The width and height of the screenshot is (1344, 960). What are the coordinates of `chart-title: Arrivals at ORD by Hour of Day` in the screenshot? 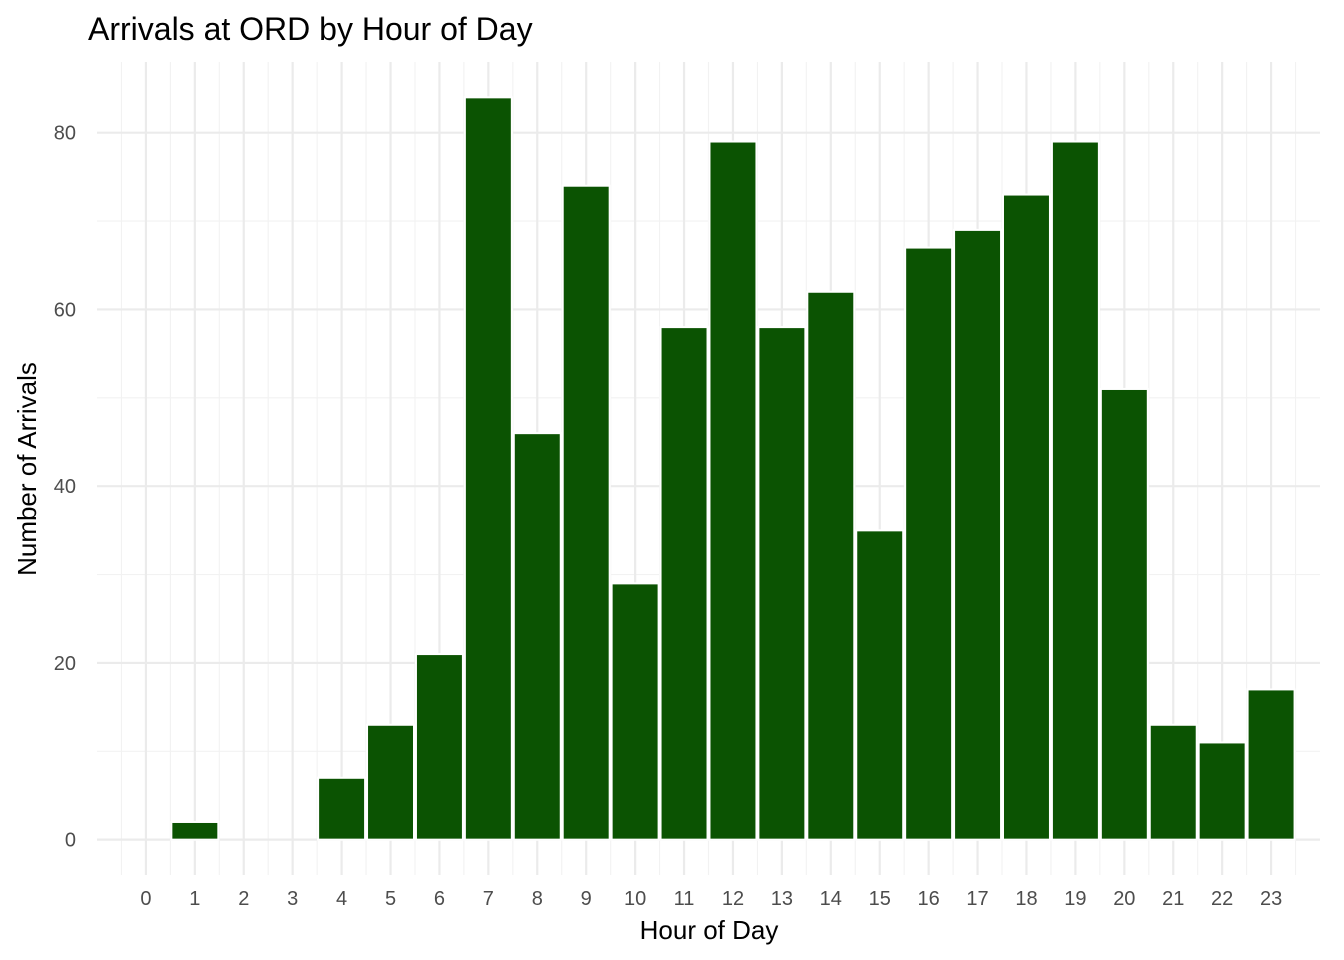 It's located at (310, 29).